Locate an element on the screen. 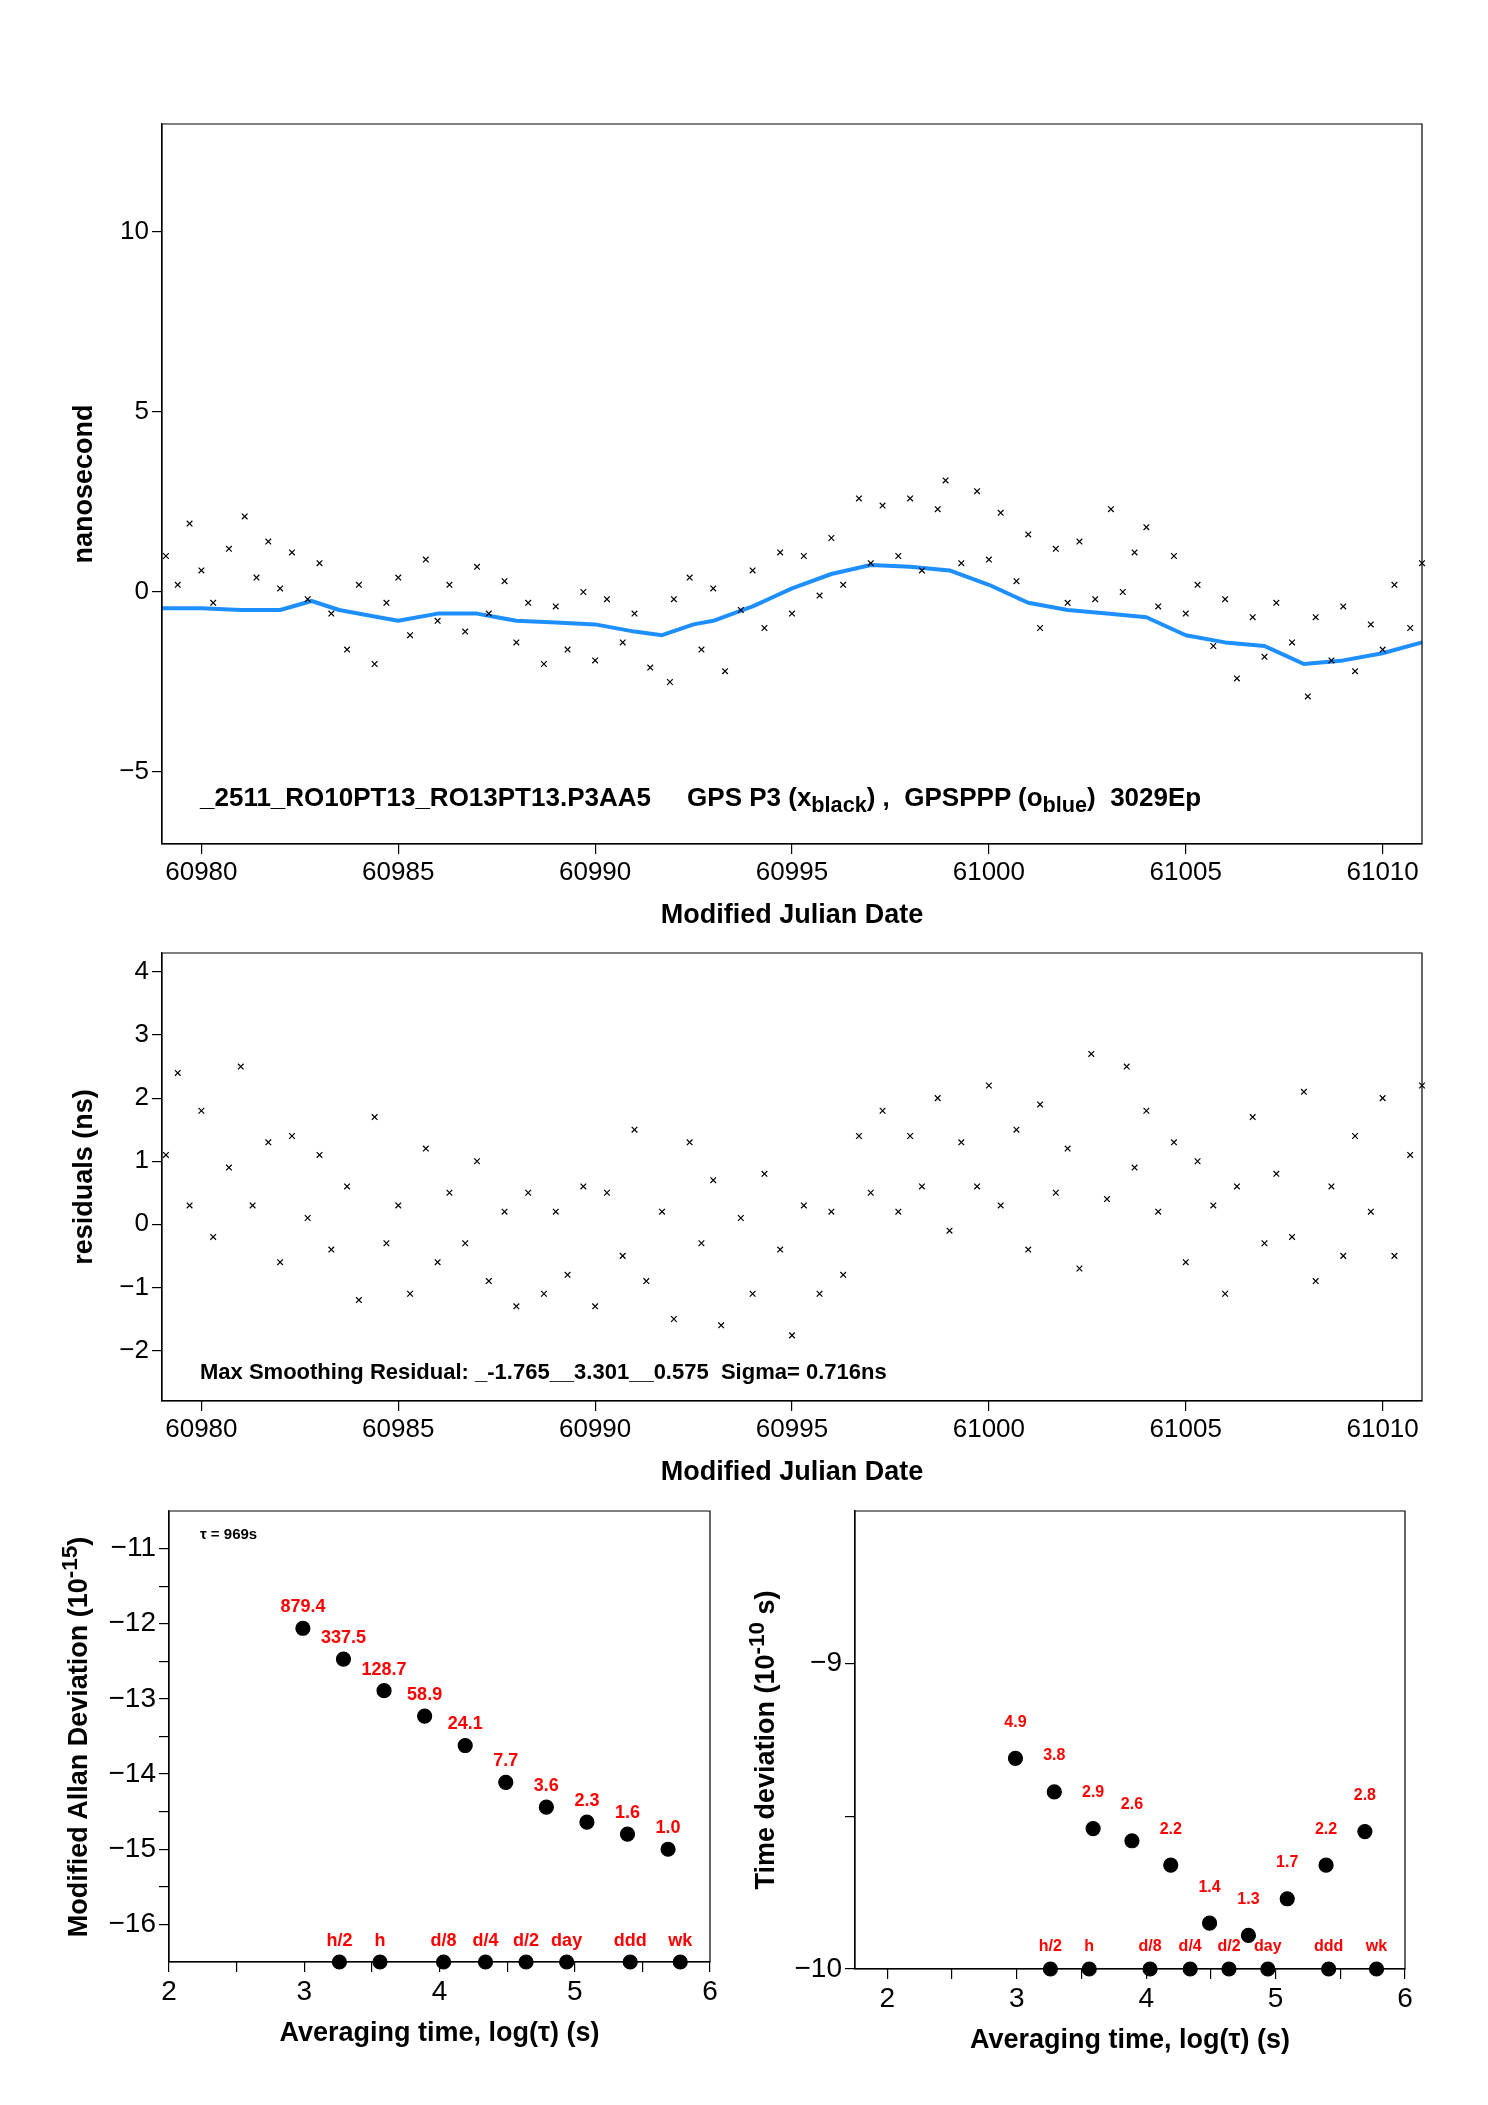 This screenshot has height=2105, width=1488. annotation: d/4 is located at coordinates (485, 1939).